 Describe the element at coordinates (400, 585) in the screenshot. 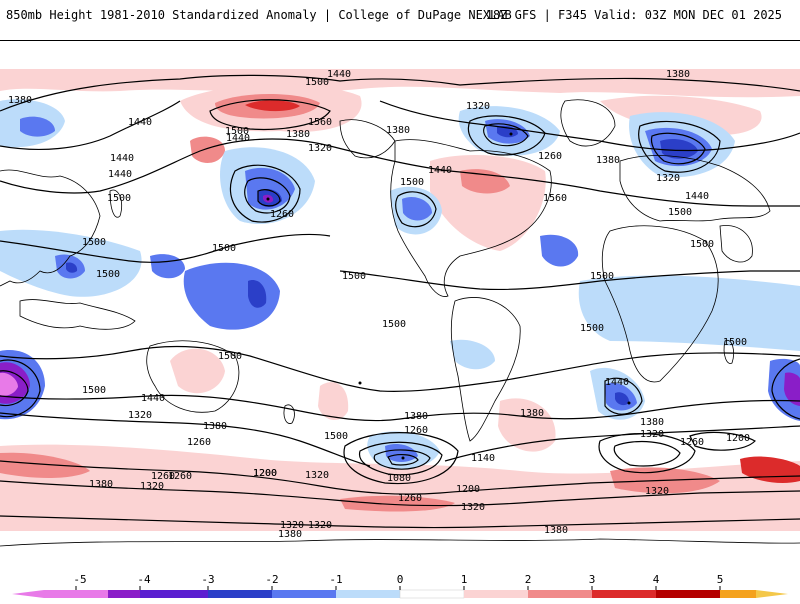

I see `colorbar: -5 -4 -3 -2 -1 0 1 2 3 4 5` at that location.